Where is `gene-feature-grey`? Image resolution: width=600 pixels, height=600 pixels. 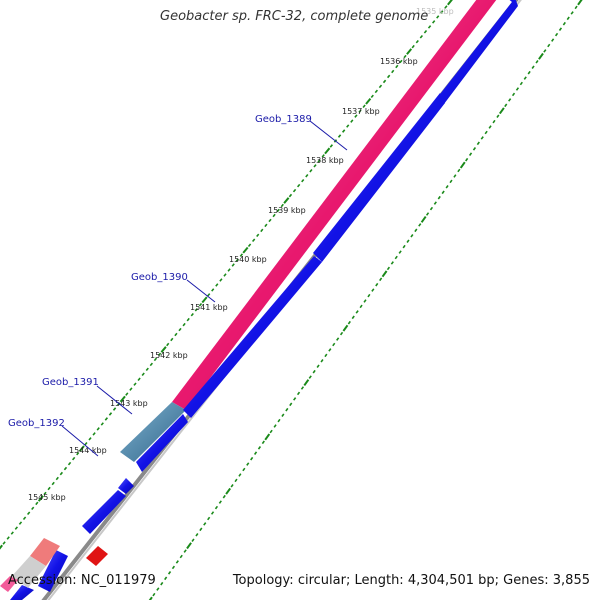
gene-feature-grey is located at coordinates (29, 572).